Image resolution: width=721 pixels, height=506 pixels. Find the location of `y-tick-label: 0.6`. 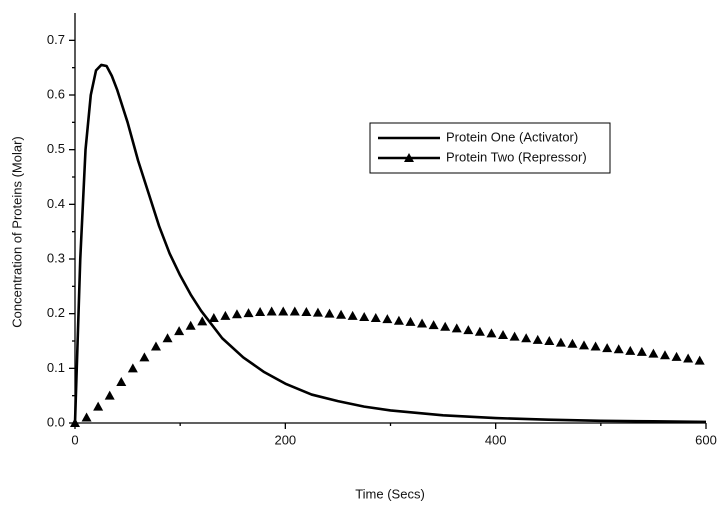

y-tick-label: 0.6 is located at coordinates (56, 93).